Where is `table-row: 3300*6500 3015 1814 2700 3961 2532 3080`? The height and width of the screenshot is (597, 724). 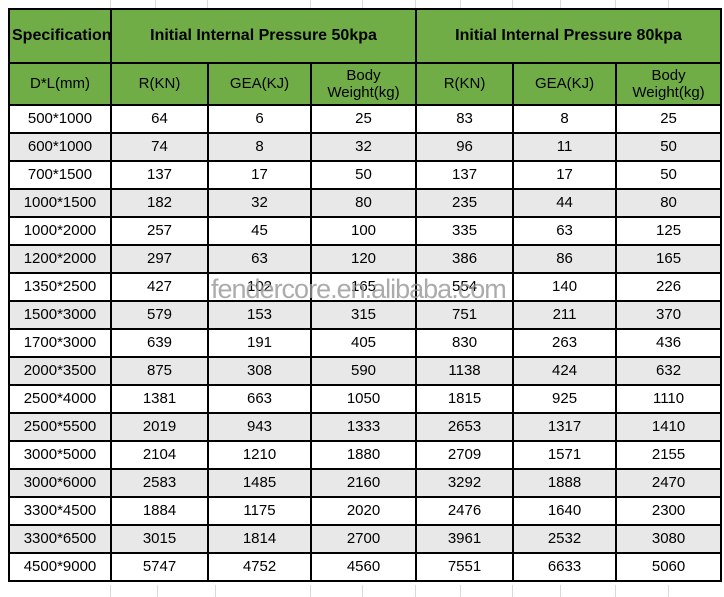
table-row: 3300*6500 3015 1814 2700 3961 2532 3080 is located at coordinates (365, 539).